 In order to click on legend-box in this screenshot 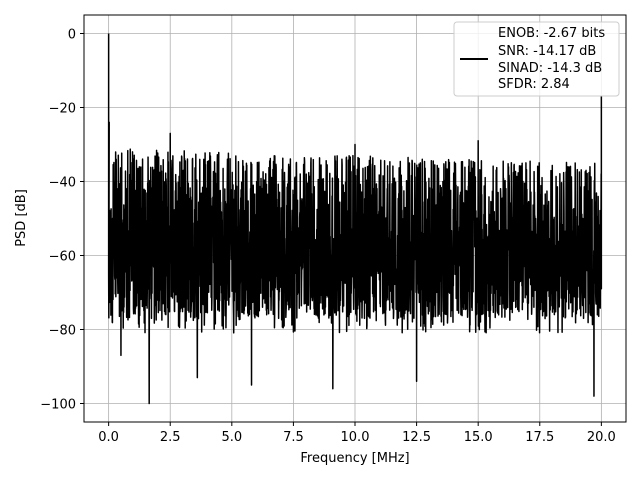, I will do `click(536, 59)`.